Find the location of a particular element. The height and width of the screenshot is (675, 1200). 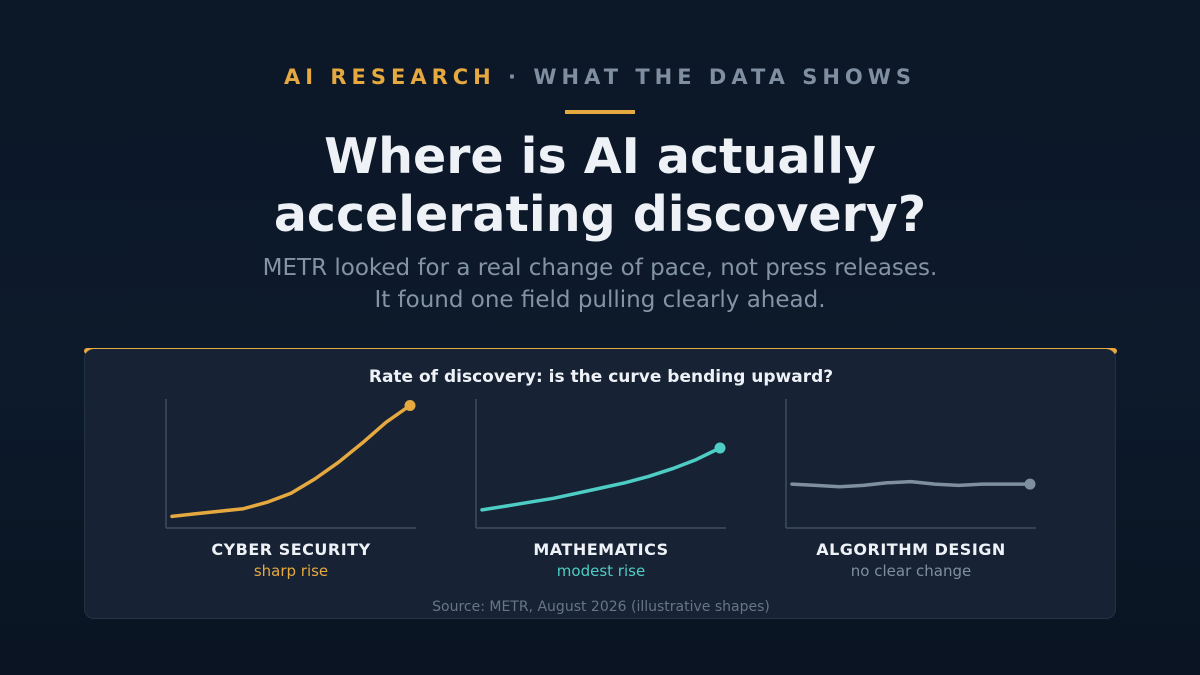

chart-verdict-mathematics: modest rise is located at coordinates (601, 571).